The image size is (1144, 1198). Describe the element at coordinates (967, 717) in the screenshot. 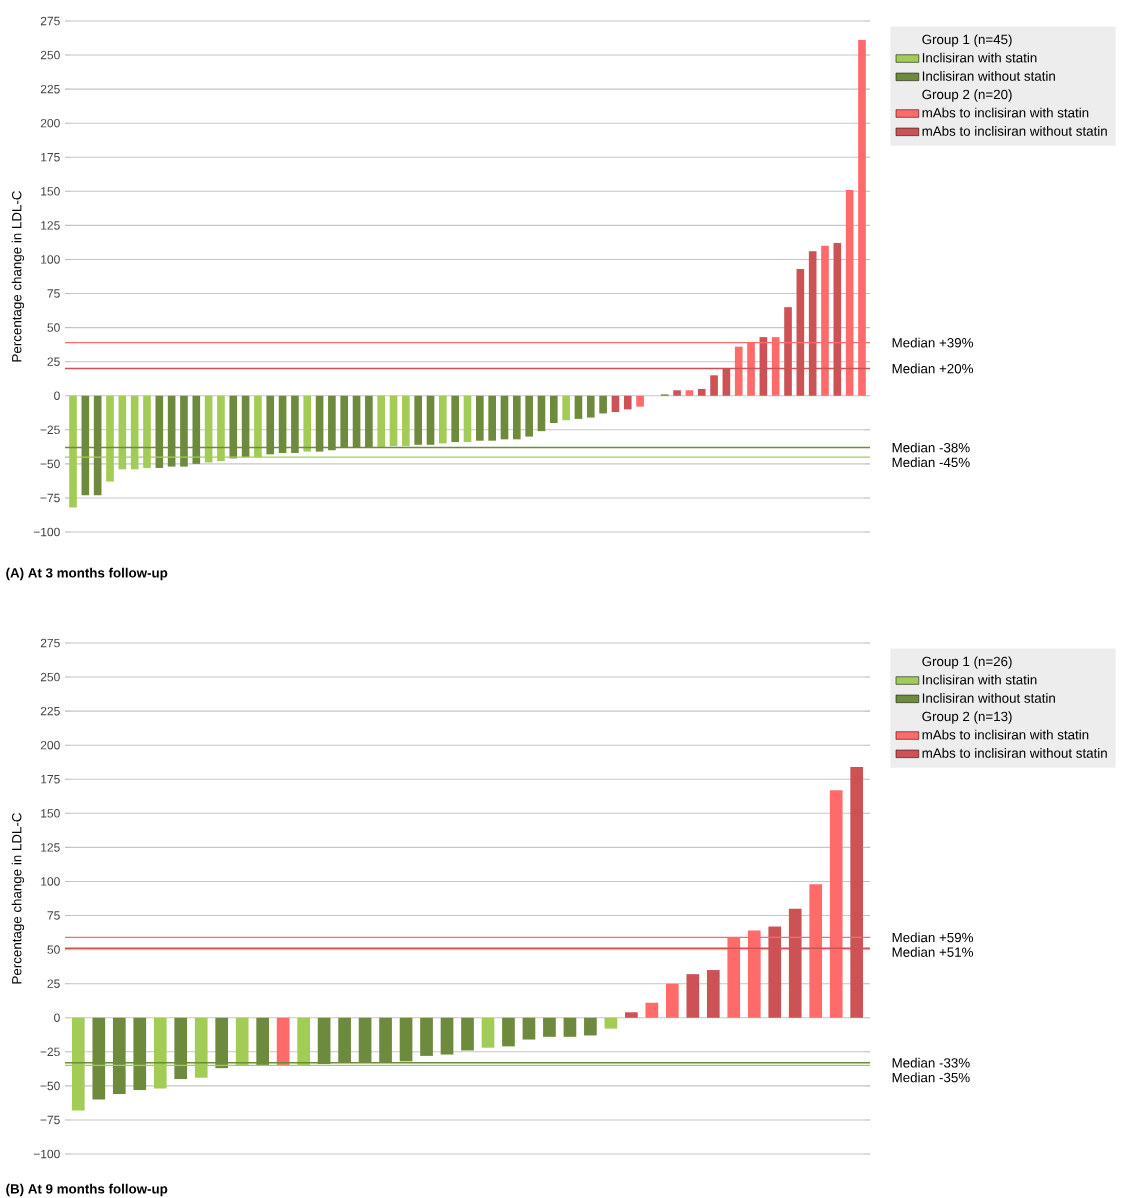

I see `text: Group 2 (n=13)` at that location.